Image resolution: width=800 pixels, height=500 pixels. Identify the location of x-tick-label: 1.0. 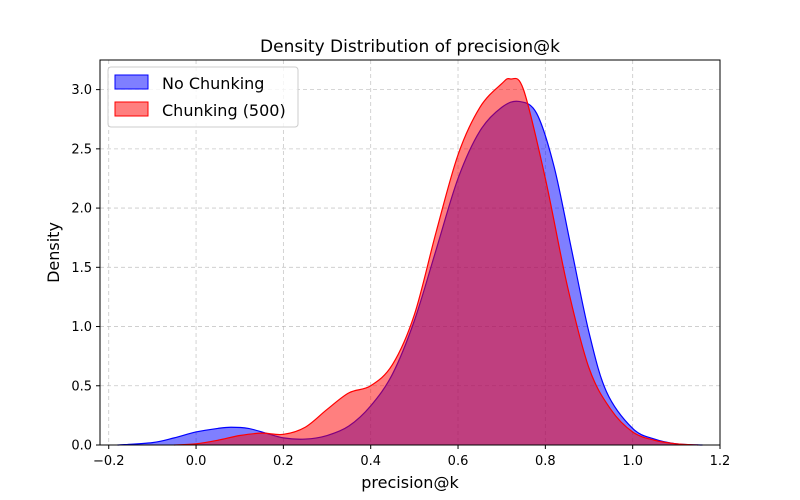
(632, 461).